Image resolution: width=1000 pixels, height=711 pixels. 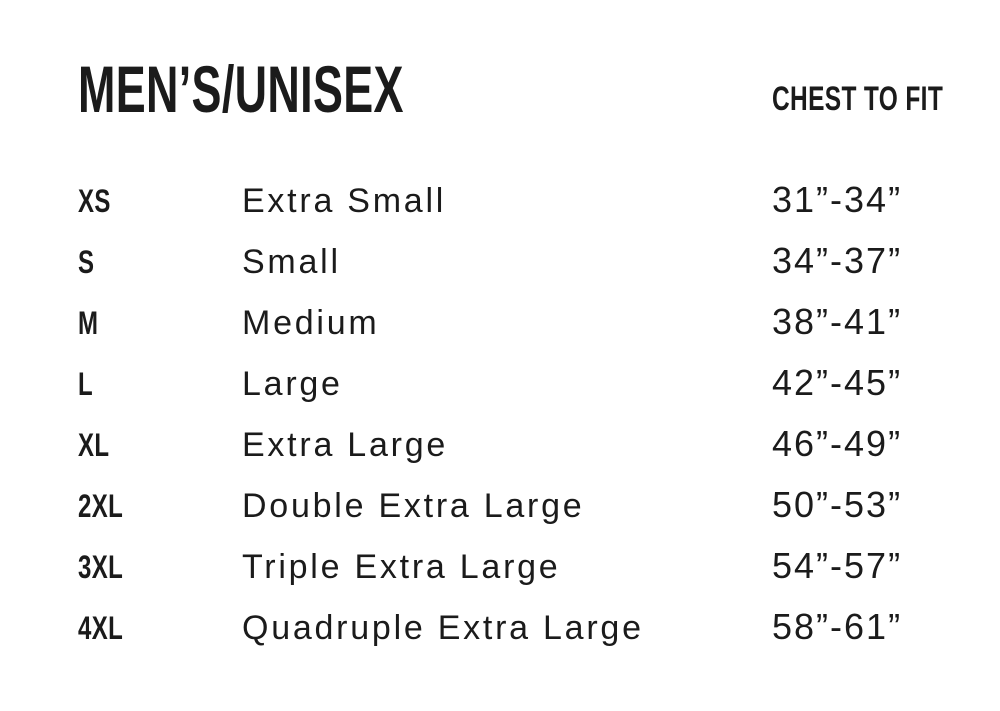 I want to click on size-row: 3XL Triple Extra Large 54”-57”, so click(x=528, y=565).